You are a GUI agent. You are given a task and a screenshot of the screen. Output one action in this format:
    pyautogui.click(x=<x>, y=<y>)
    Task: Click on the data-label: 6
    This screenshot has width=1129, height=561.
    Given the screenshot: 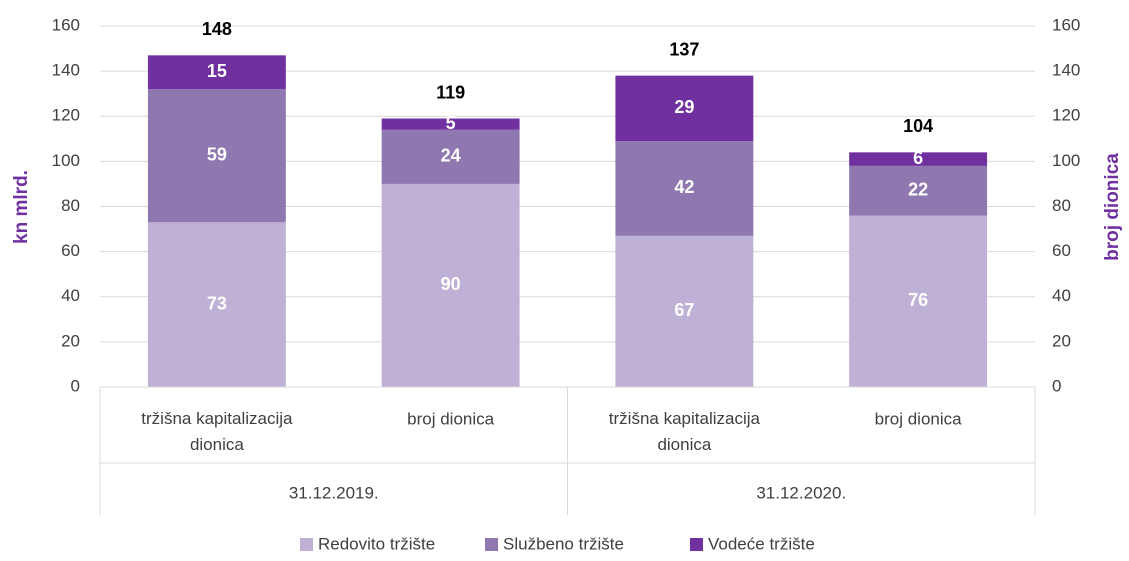 What is the action you would take?
    pyautogui.click(x=918, y=158)
    